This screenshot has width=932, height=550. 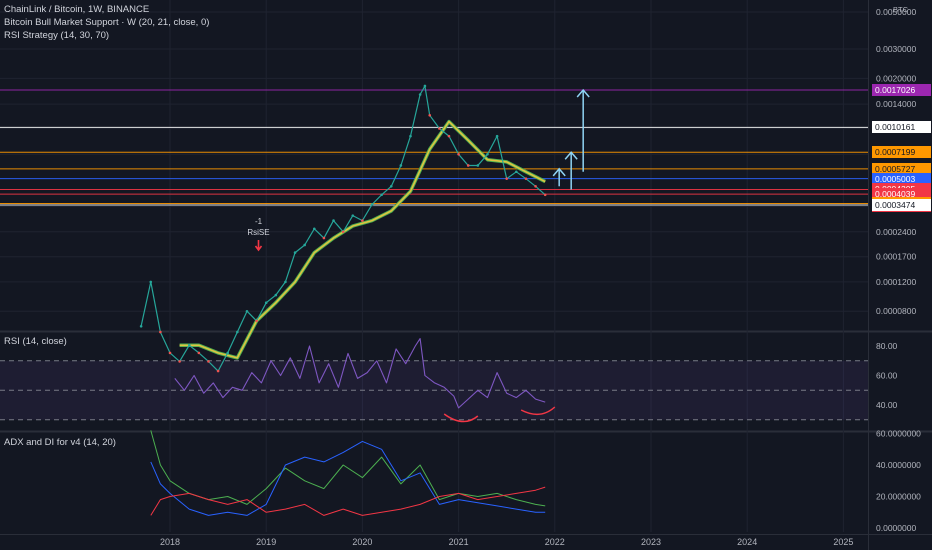 I want to click on target-arrow-2-head, so click(x=571, y=155).